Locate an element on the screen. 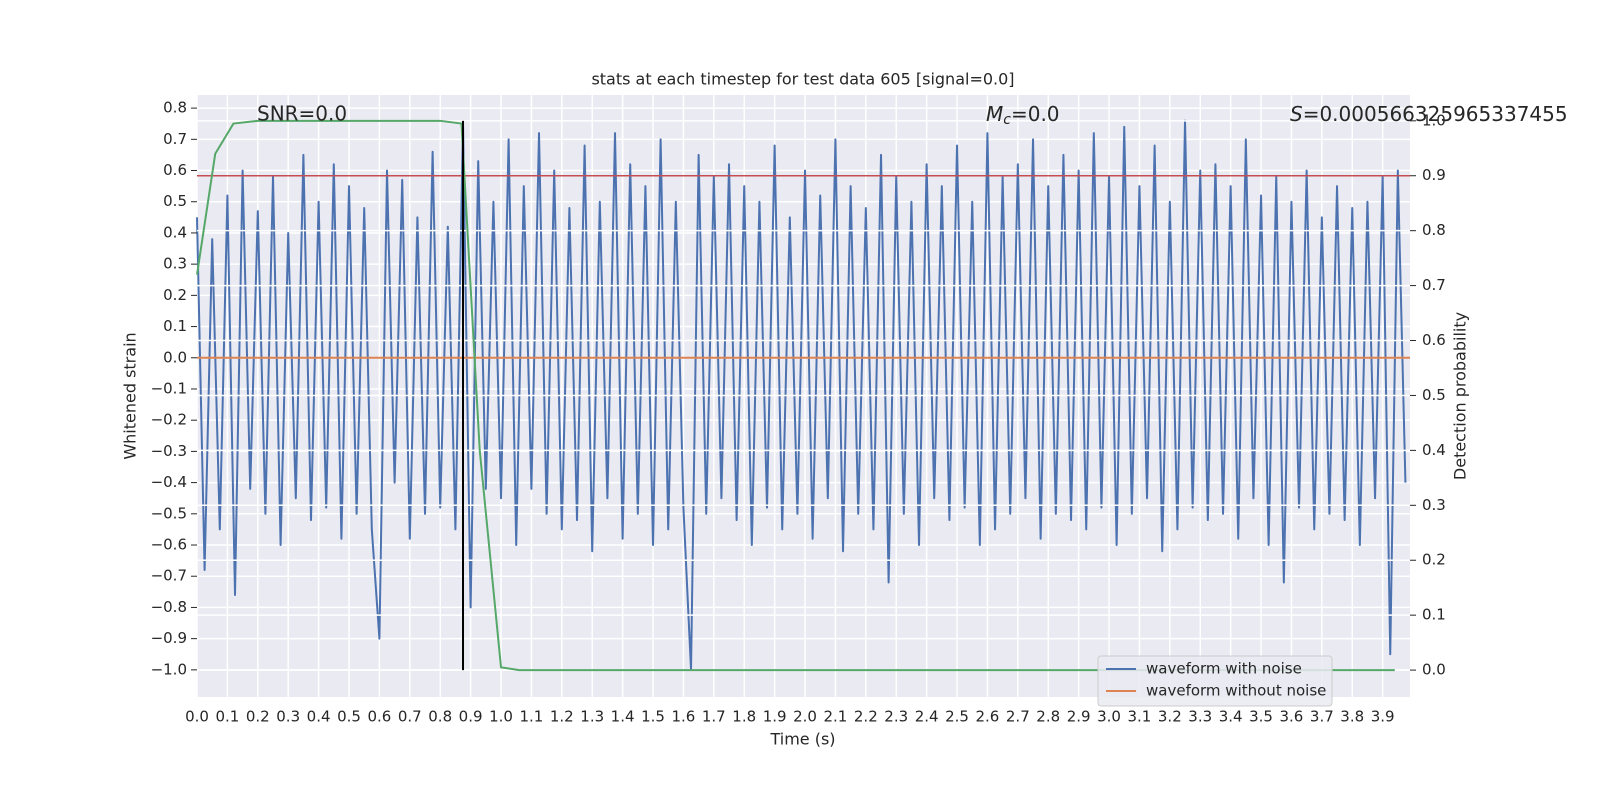  annotation-subscript: c is located at coordinates (1007, 120).